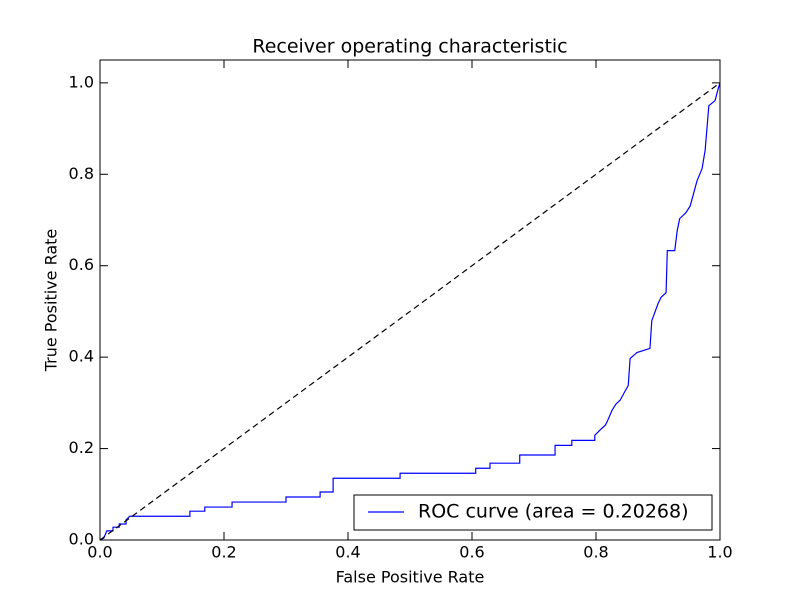  I want to click on y-tick-label: 0.4, so click(81, 356).